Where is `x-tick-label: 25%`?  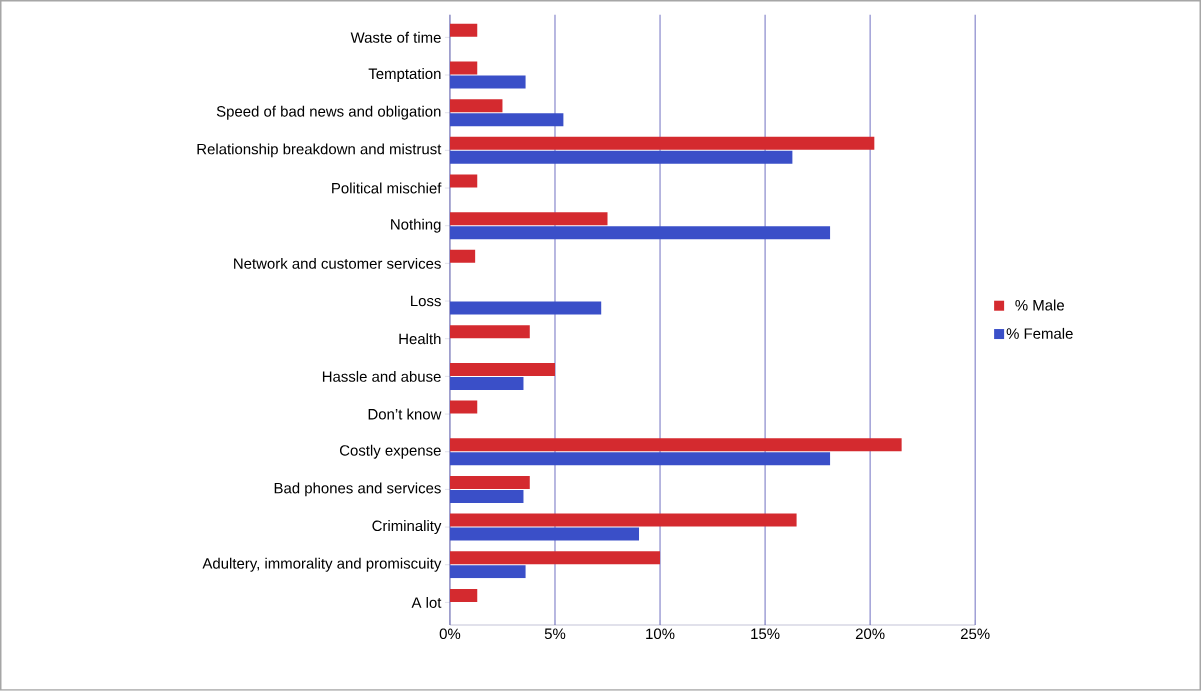 x-tick-label: 25% is located at coordinates (975, 634).